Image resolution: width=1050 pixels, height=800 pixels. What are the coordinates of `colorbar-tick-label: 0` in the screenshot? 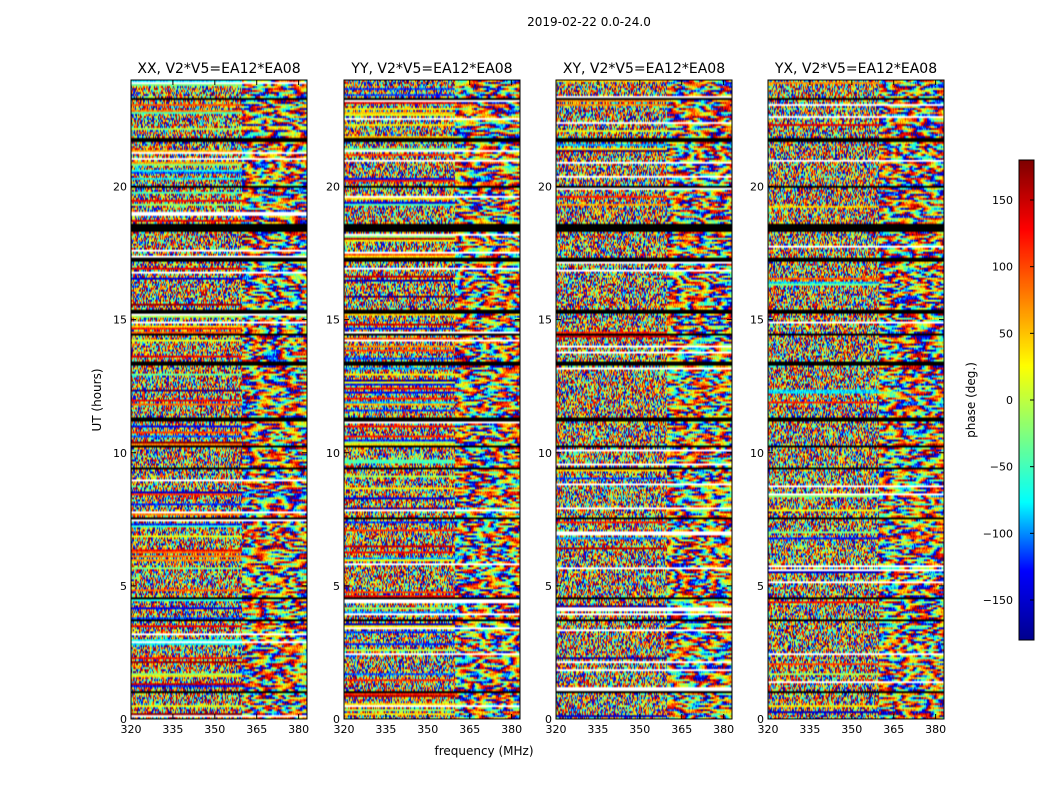 It's located at (1009, 400).